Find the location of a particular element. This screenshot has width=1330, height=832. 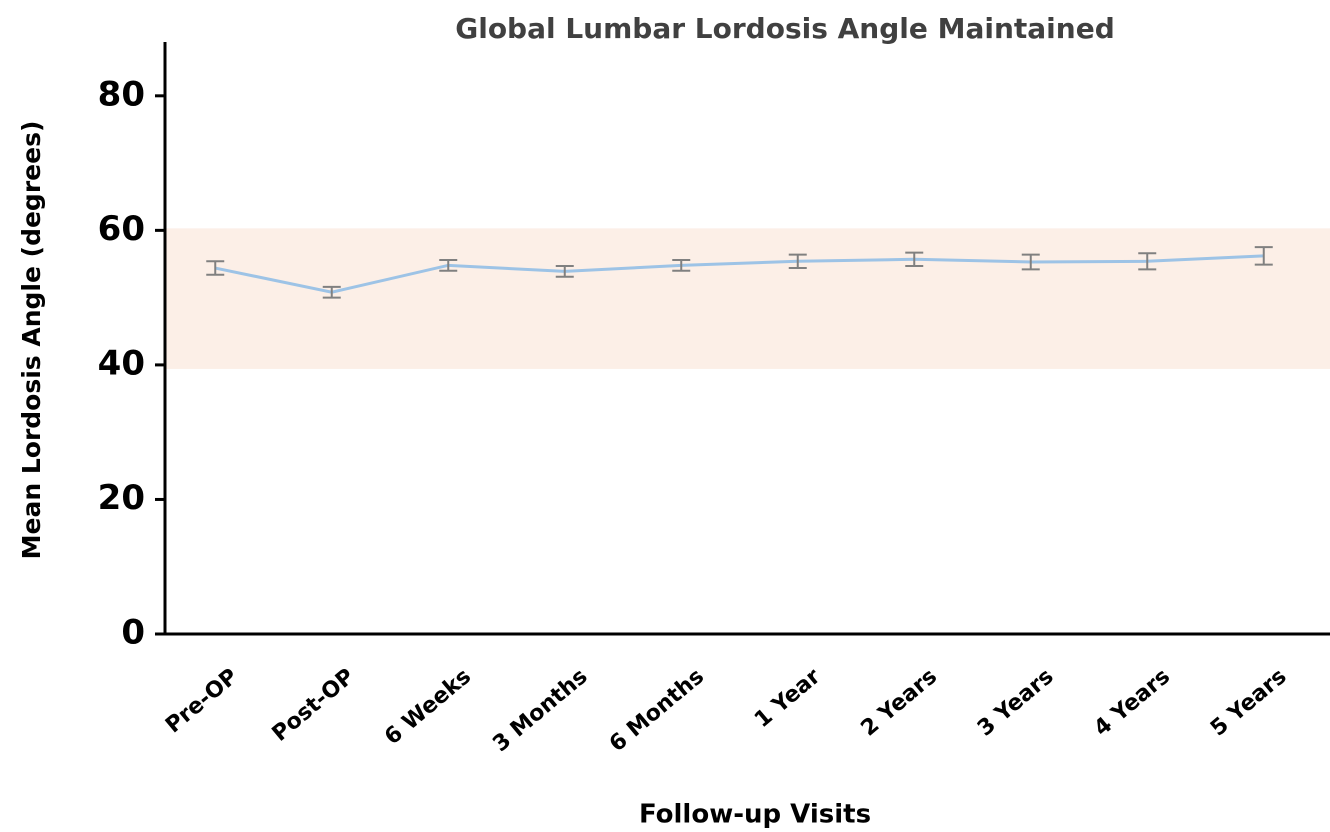

x-tick-label: 2 Years is located at coordinates (898, 702).